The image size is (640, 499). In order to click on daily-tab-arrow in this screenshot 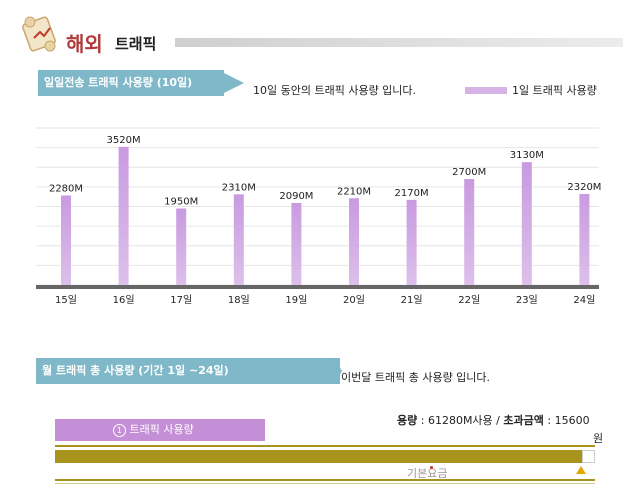, I will do `click(231, 83)`.